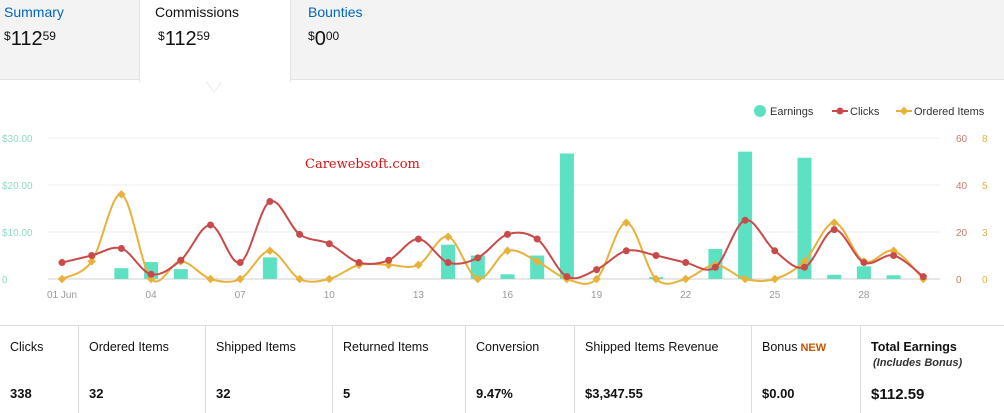  I want to click on stat-label: Total Earnings, so click(914, 347).